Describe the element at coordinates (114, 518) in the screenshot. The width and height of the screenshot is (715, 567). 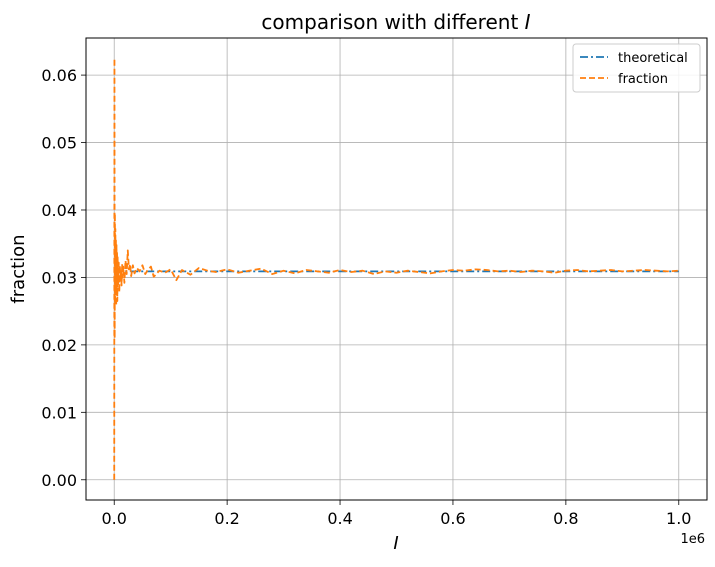
I see `x-tick-label: 0.0` at that location.